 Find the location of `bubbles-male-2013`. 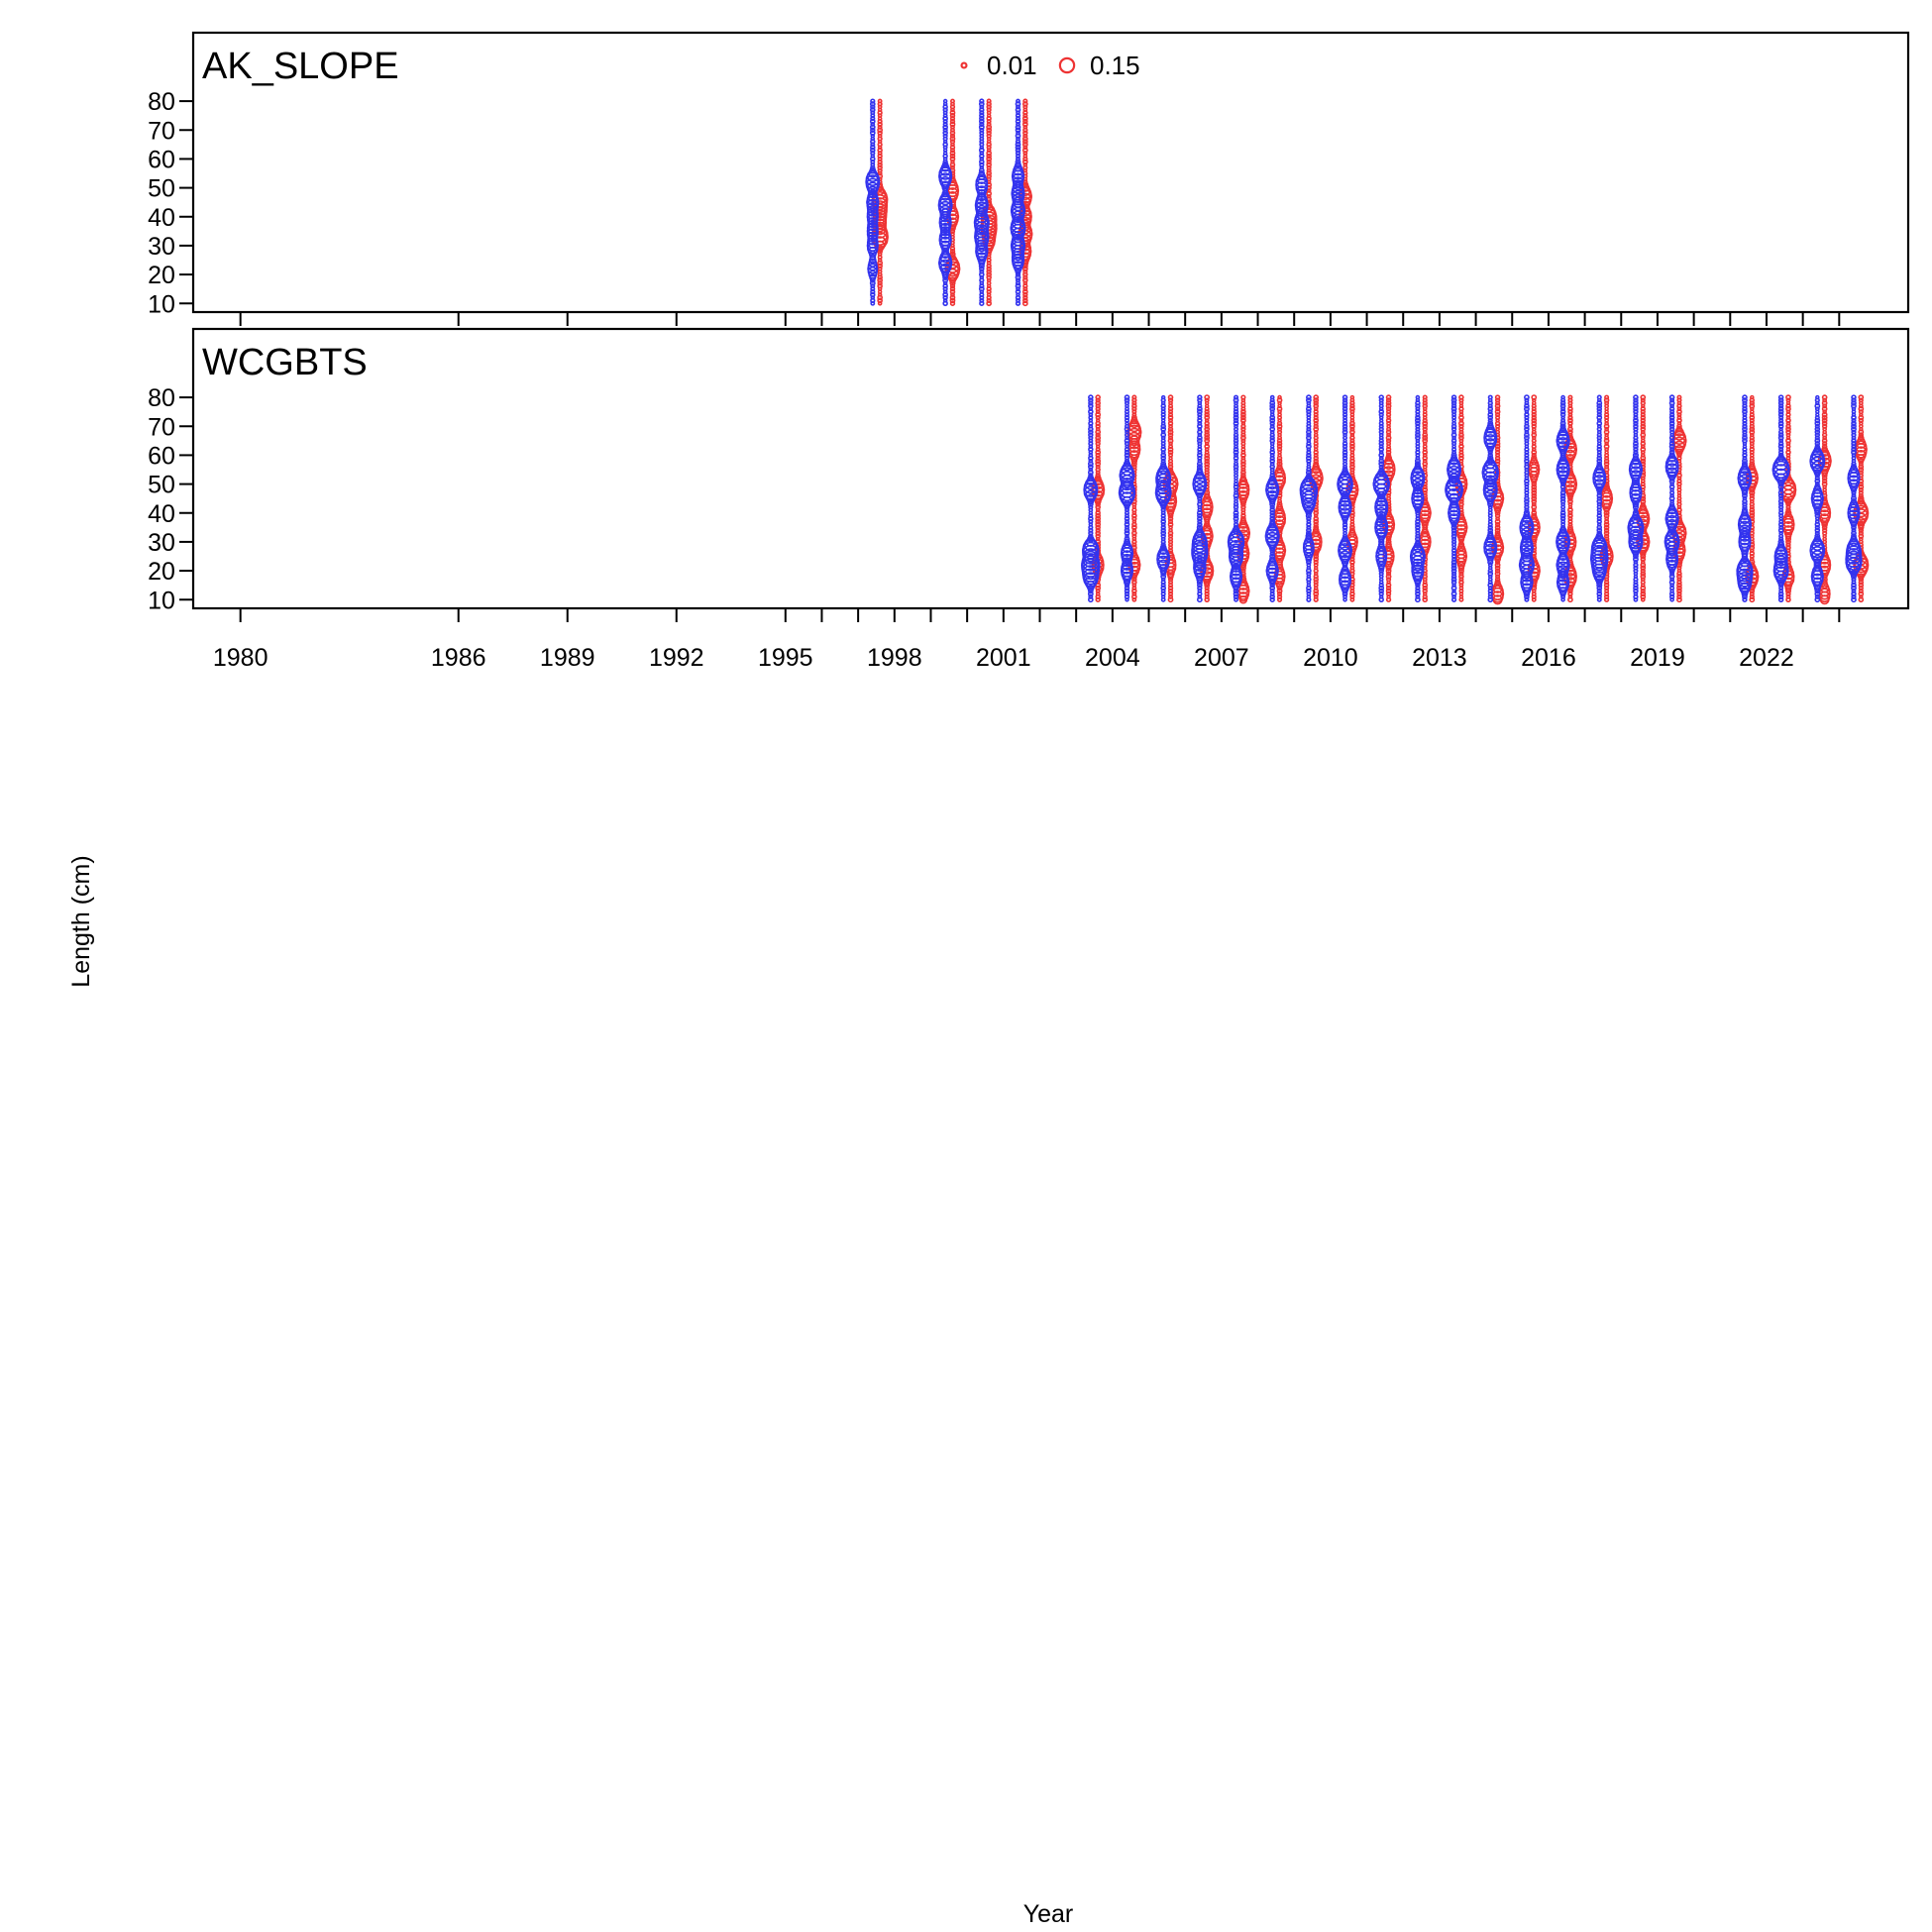

bubbles-male-2013 is located at coordinates (1455, 498).